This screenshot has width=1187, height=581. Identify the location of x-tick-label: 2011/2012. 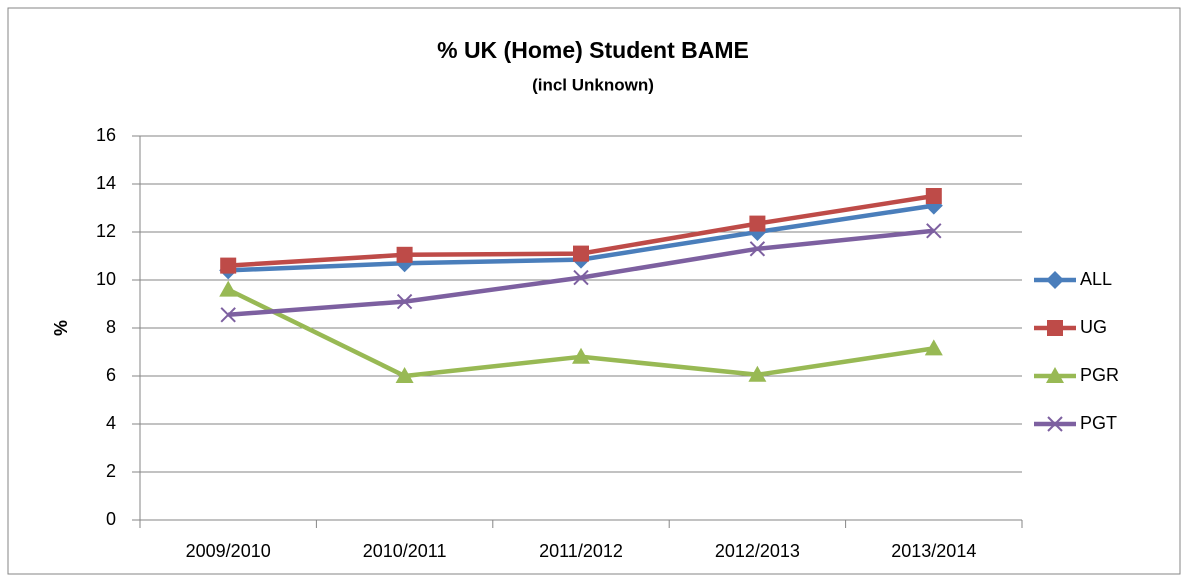
(581, 551).